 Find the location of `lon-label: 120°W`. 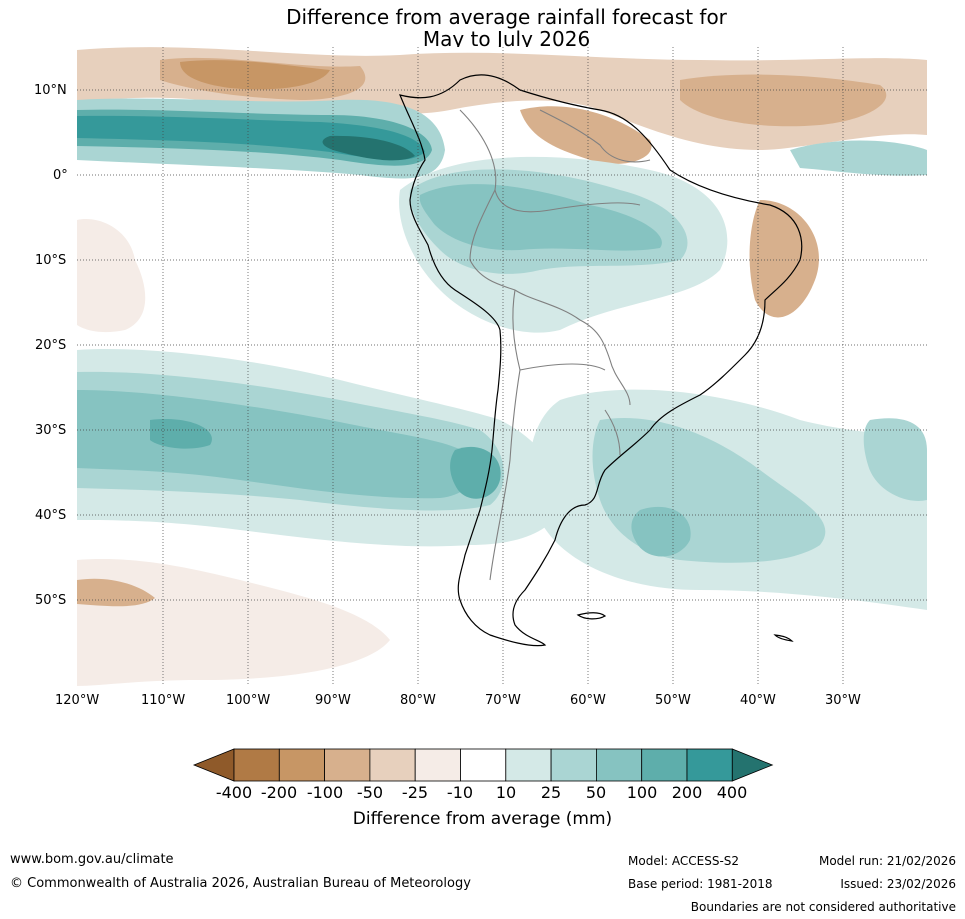

lon-label: 120°W is located at coordinates (77, 700).